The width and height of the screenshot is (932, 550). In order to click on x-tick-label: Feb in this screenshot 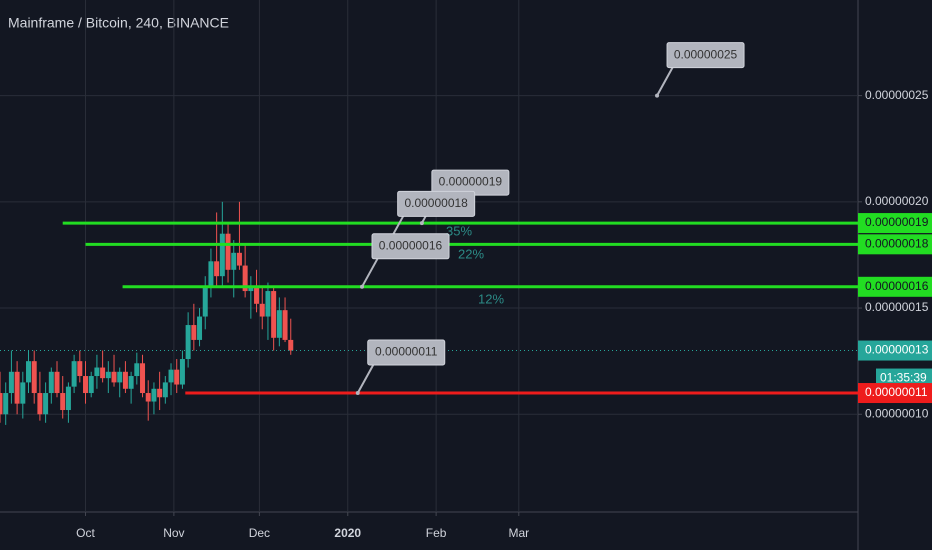, I will do `click(436, 533)`.